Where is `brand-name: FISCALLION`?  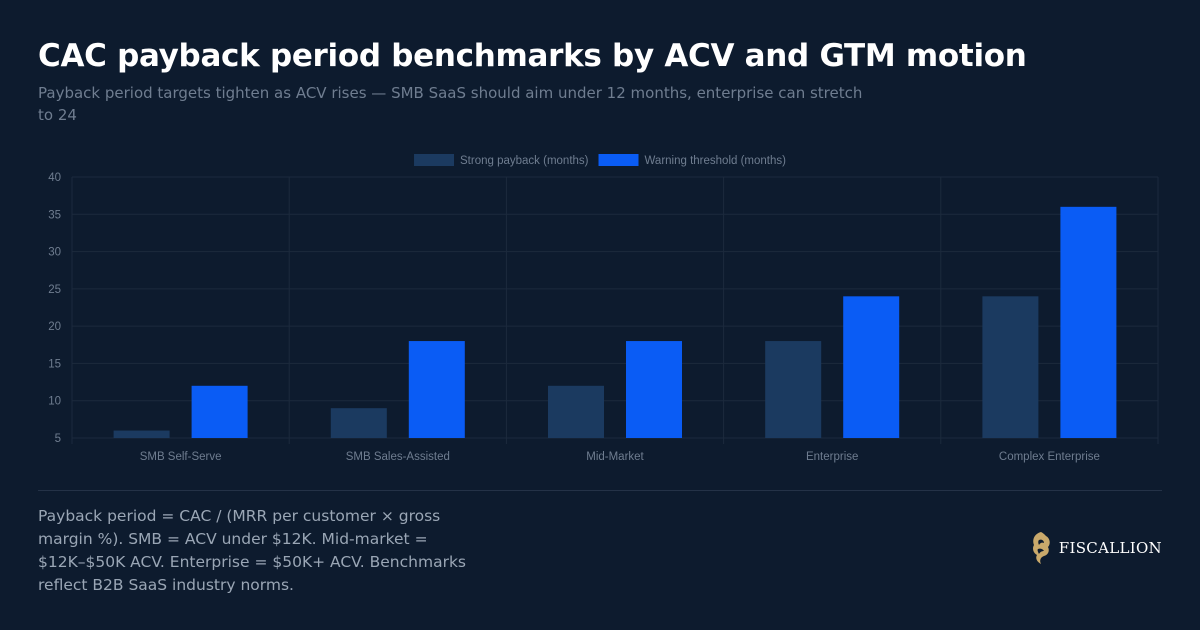
brand-name: FISCALLION is located at coordinates (1110, 548).